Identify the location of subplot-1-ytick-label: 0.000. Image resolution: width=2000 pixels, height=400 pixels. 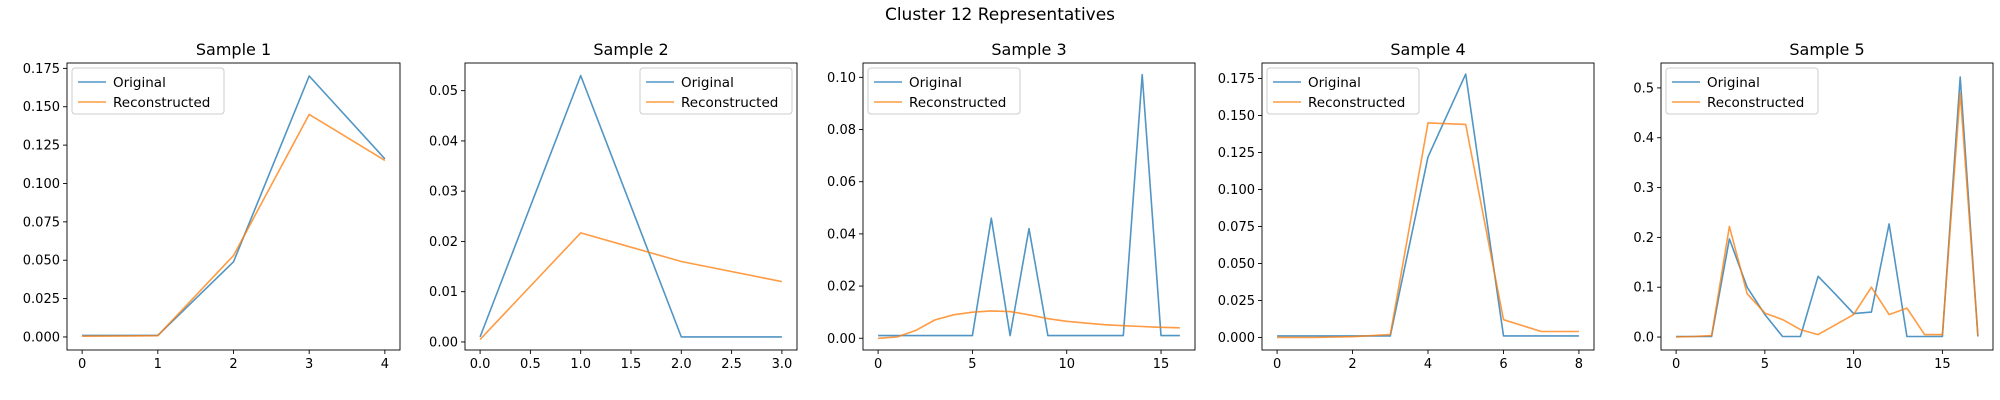
(41, 337).